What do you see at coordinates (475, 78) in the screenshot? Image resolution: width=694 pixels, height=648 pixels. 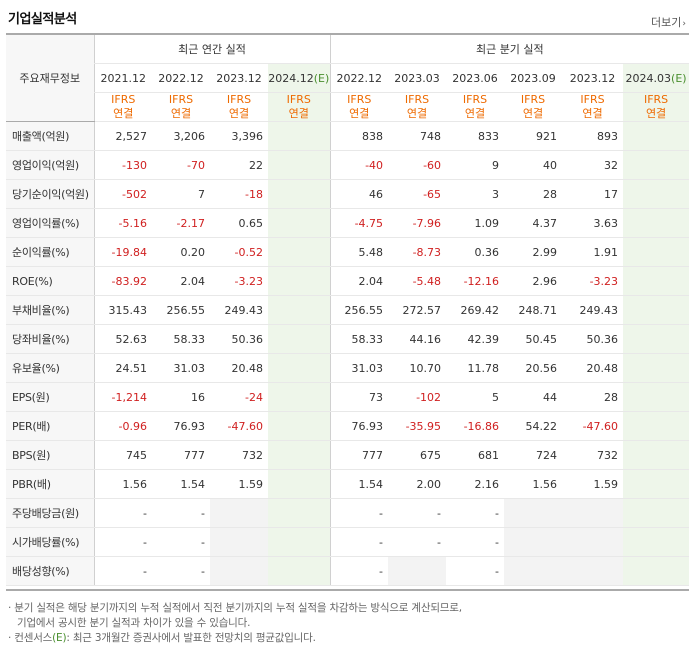 I see `period-header: 2023.06` at bounding box center [475, 78].